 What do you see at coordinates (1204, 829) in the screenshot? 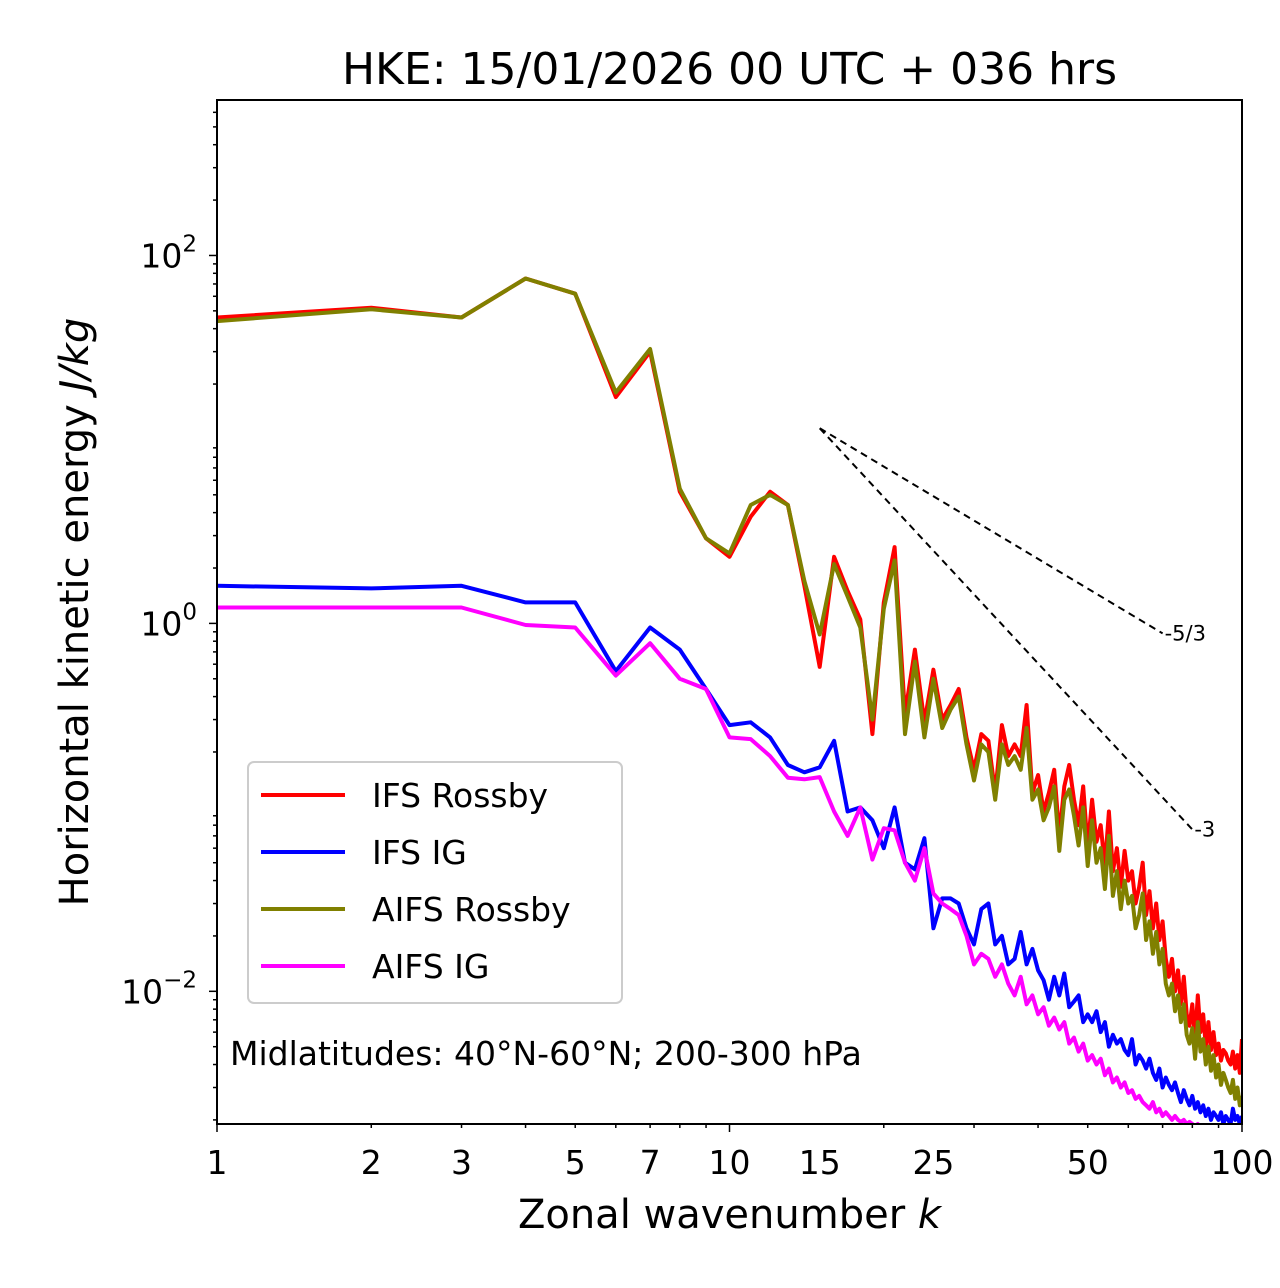
I see `reference-slope-label: -3` at bounding box center [1204, 829].